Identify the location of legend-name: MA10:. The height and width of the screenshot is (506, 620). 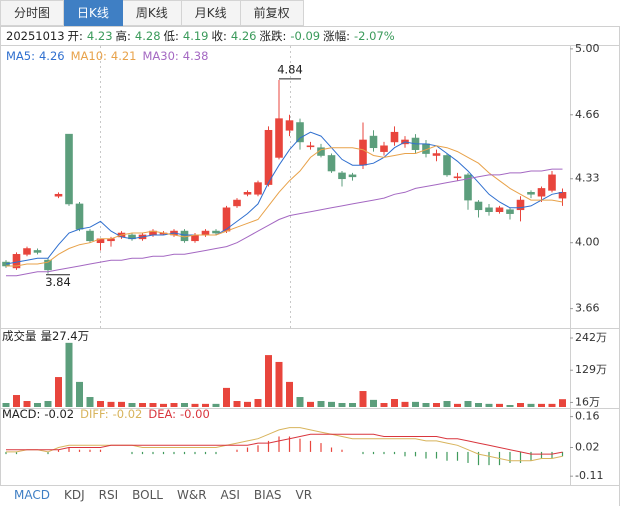
(89, 56).